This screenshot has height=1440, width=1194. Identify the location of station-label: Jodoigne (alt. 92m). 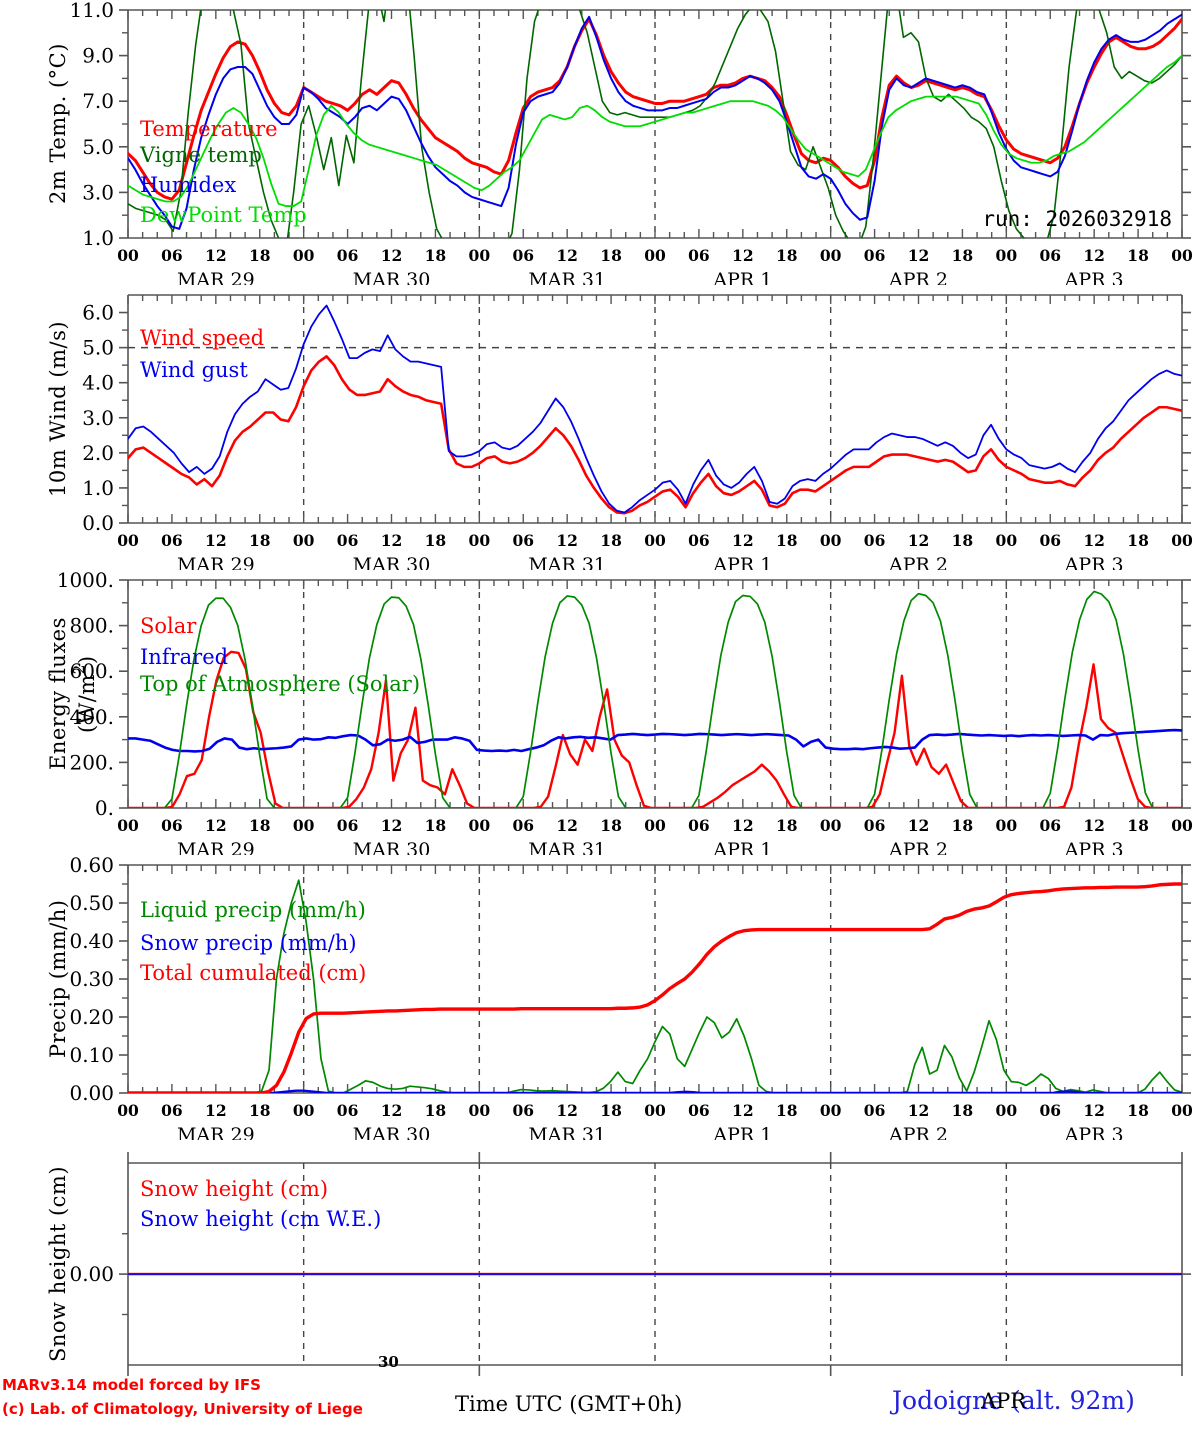
(1013, 1400).